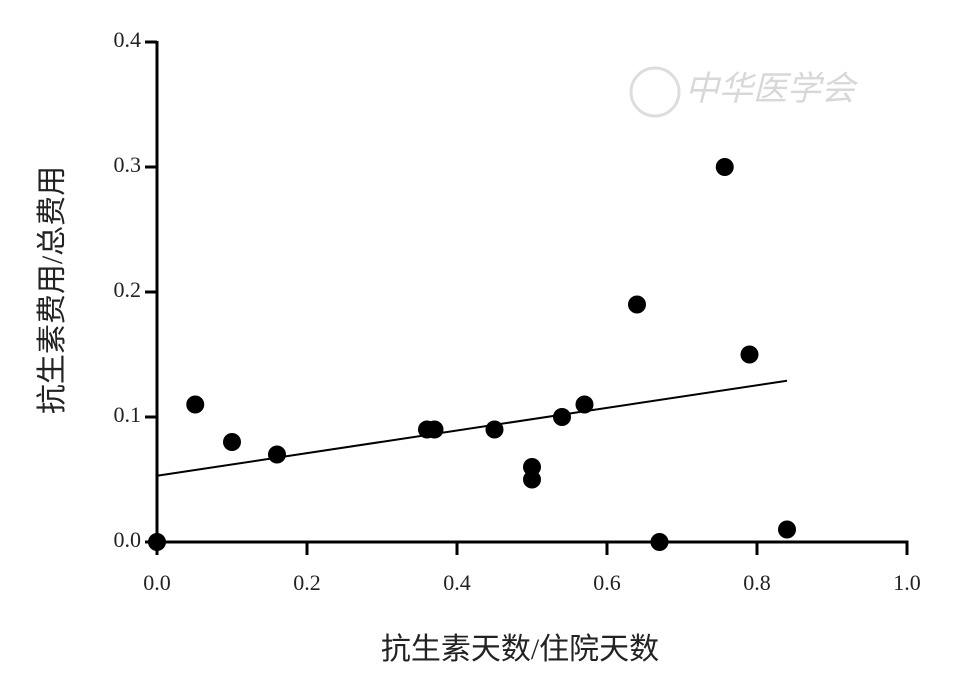 This screenshot has width=969, height=675. Describe the element at coordinates (520, 649) in the screenshot. I see `x-axis-title: 抗生素天数/住院天数` at that location.